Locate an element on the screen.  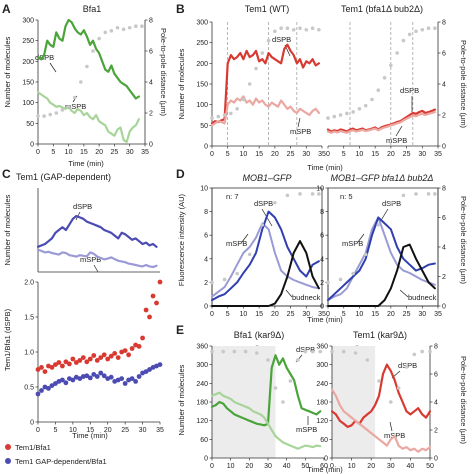
chart-c-annotation-mspb: mSPB is located at coordinates (90, 259).